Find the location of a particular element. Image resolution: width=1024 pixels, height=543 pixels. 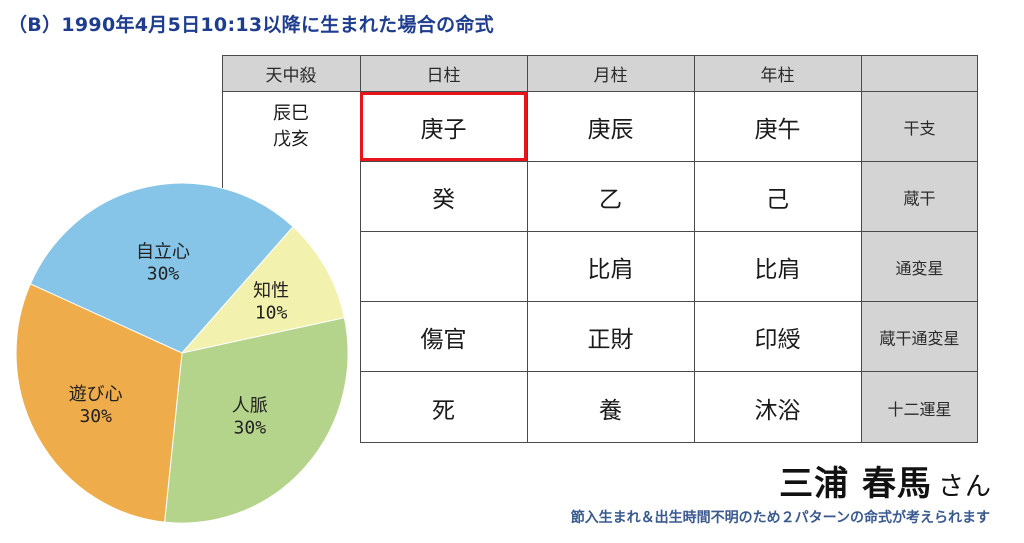

header-month-pillar: 月柱 is located at coordinates (610, 73).